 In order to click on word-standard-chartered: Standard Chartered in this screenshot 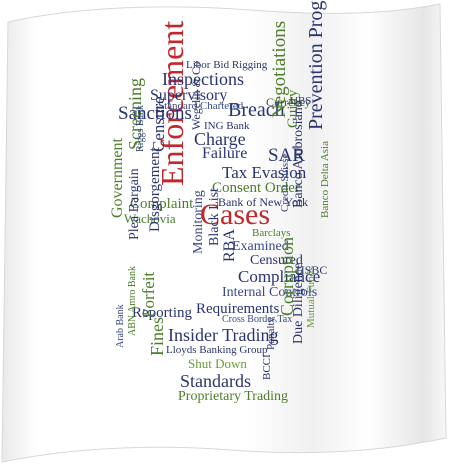, I will do `click(201, 106)`.